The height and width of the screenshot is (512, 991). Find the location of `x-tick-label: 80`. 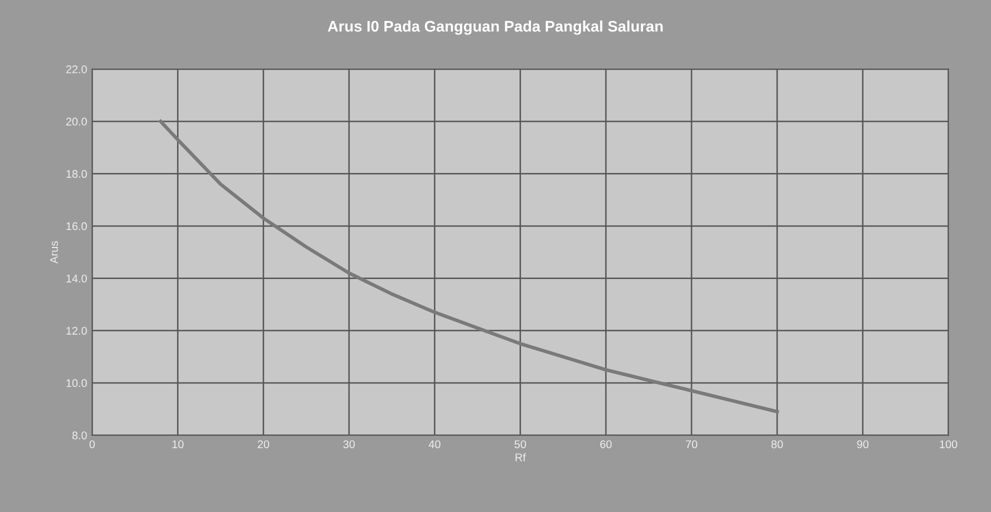

x-tick-label: 80 is located at coordinates (777, 444).